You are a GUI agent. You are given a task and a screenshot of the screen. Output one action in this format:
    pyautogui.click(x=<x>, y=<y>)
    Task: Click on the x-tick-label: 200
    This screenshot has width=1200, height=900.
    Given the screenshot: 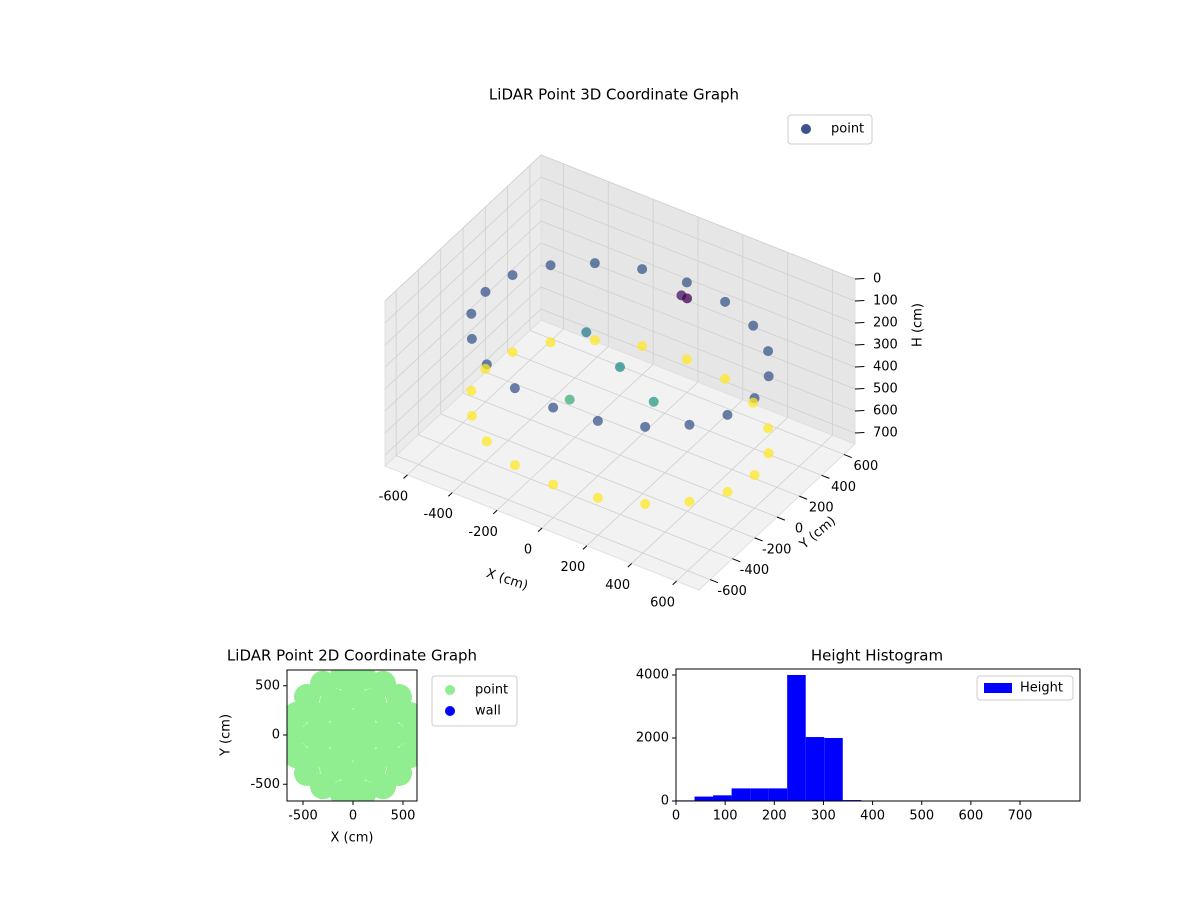 What is the action you would take?
    pyautogui.click(x=572, y=567)
    